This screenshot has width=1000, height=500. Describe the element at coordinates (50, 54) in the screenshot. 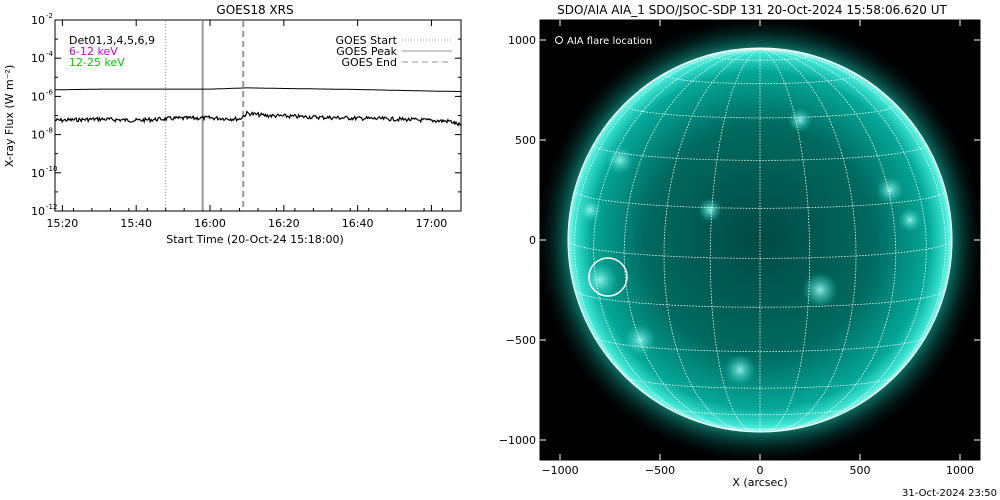

I see `goes-y-tick-exponent: -4` at that location.